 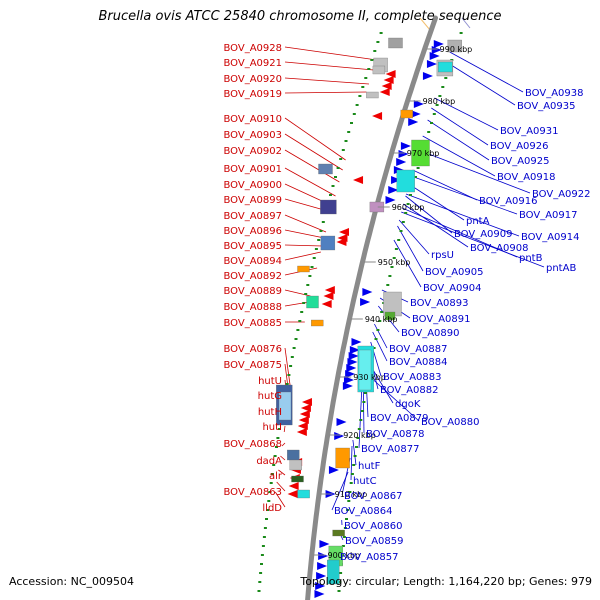 I want to click on gene-label-alr: alr, so click(x=276, y=476).